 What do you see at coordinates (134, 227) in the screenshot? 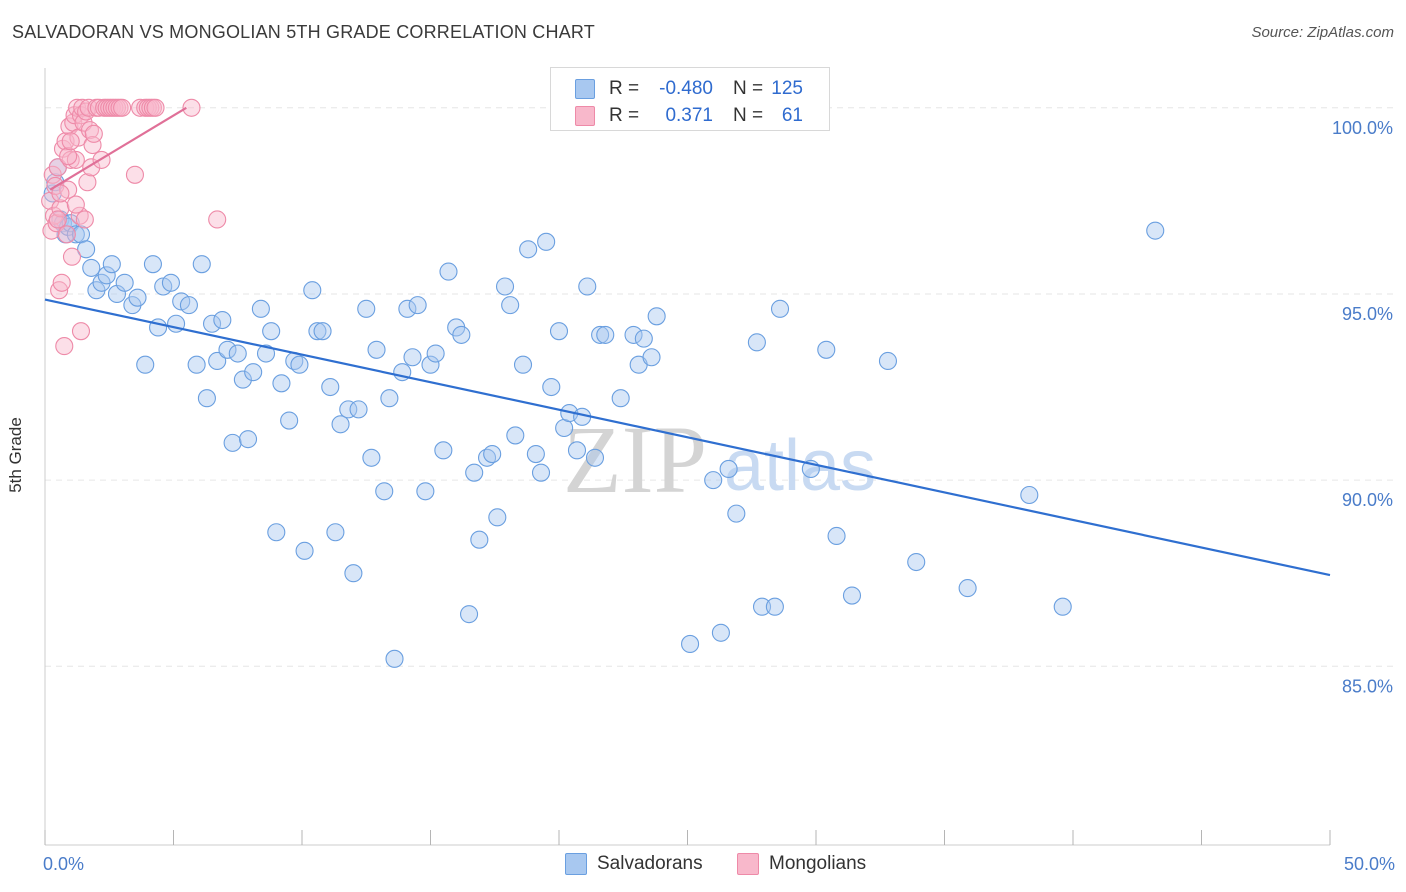
I see `mongolians-points` at bounding box center [134, 227].